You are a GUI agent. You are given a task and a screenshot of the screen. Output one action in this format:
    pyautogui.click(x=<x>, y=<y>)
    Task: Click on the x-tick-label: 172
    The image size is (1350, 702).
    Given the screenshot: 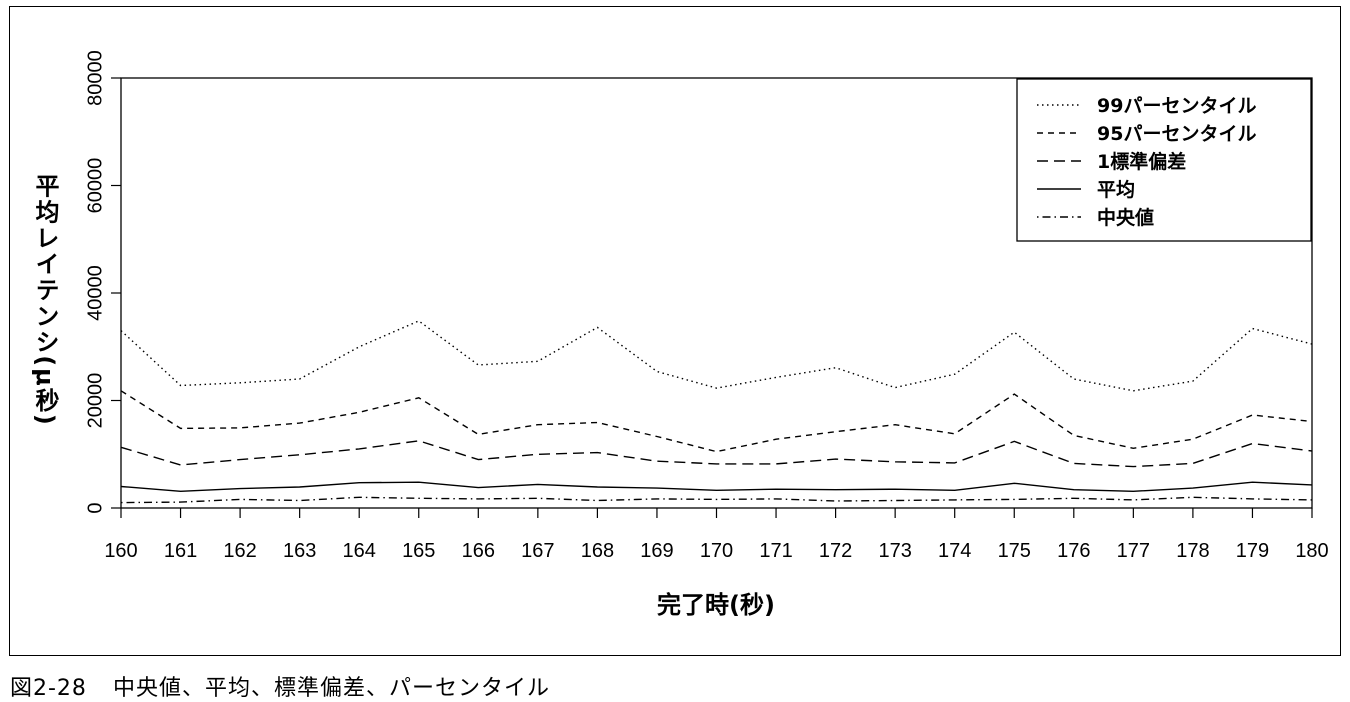 What is the action you would take?
    pyautogui.click(x=835, y=551)
    